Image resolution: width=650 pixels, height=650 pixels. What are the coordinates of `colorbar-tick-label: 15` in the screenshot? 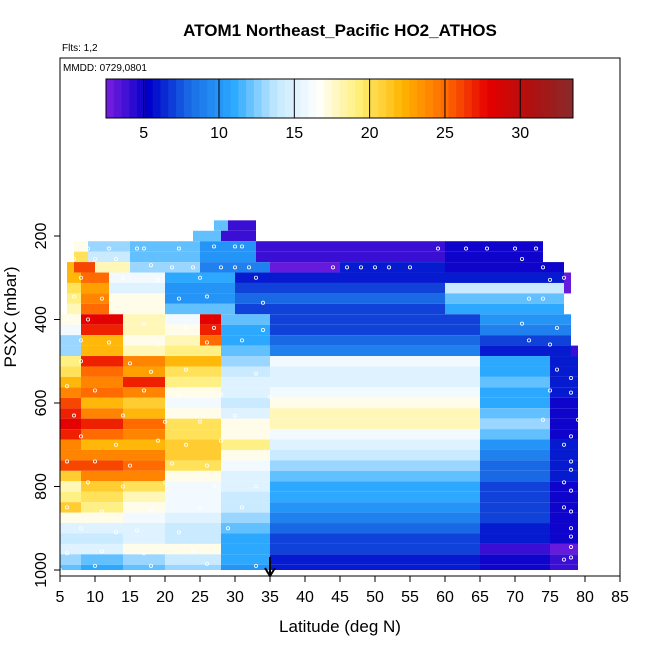 It's located at (294, 133).